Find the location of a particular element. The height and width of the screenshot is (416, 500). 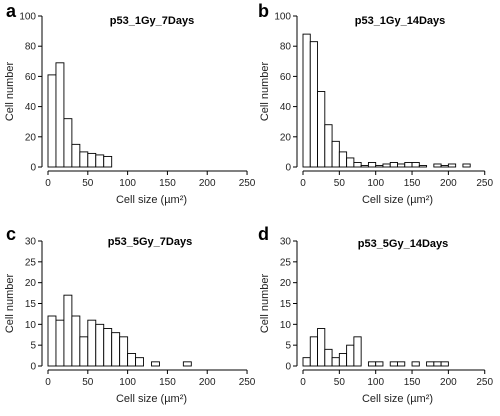

panel-title: p53_1Gy_14Days is located at coordinates (400, 21).